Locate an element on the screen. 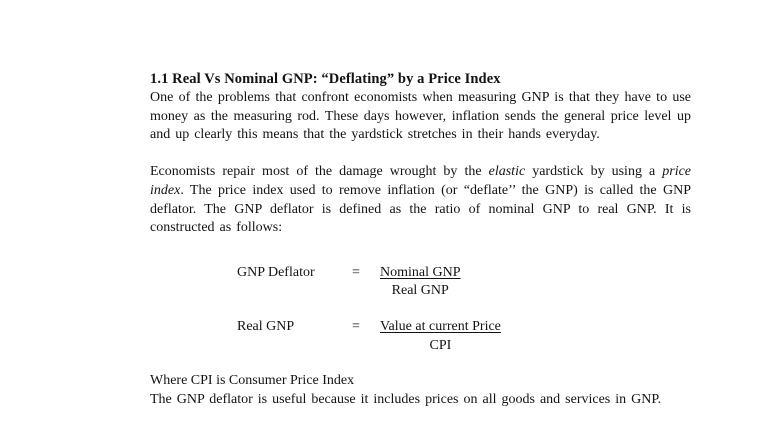  fraction-denominator: CPI is located at coordinates (440, 345).